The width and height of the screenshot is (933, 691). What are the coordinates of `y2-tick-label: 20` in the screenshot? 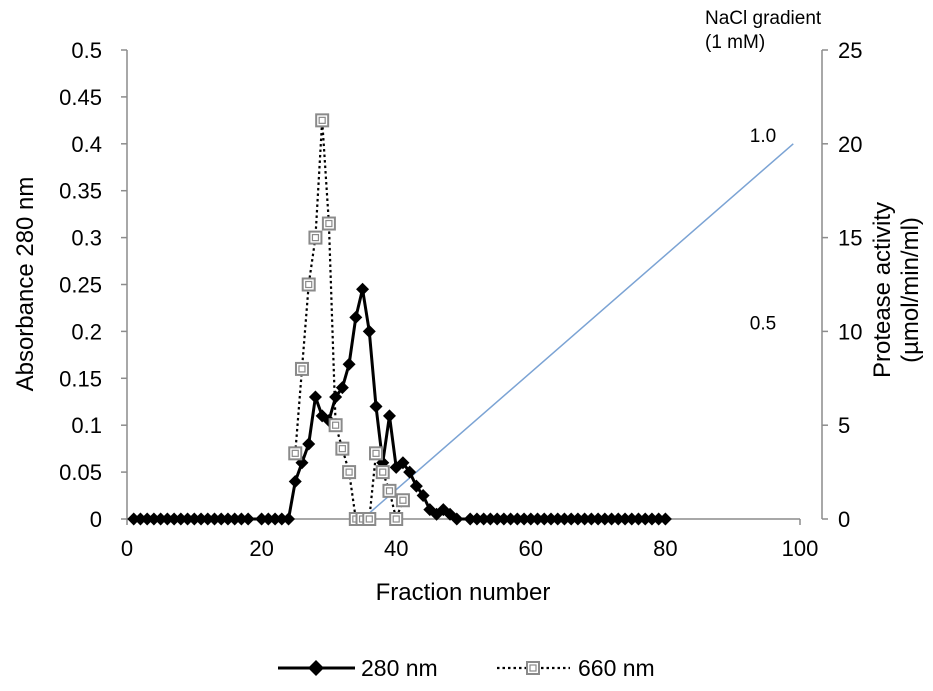 It's located at (850, 144).